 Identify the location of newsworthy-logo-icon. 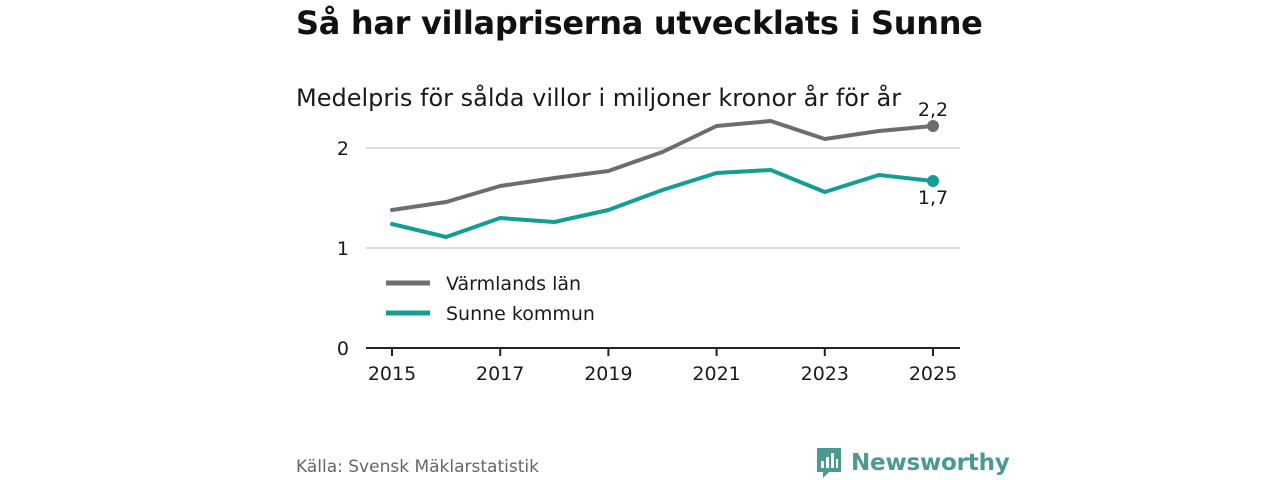
(829, 463).